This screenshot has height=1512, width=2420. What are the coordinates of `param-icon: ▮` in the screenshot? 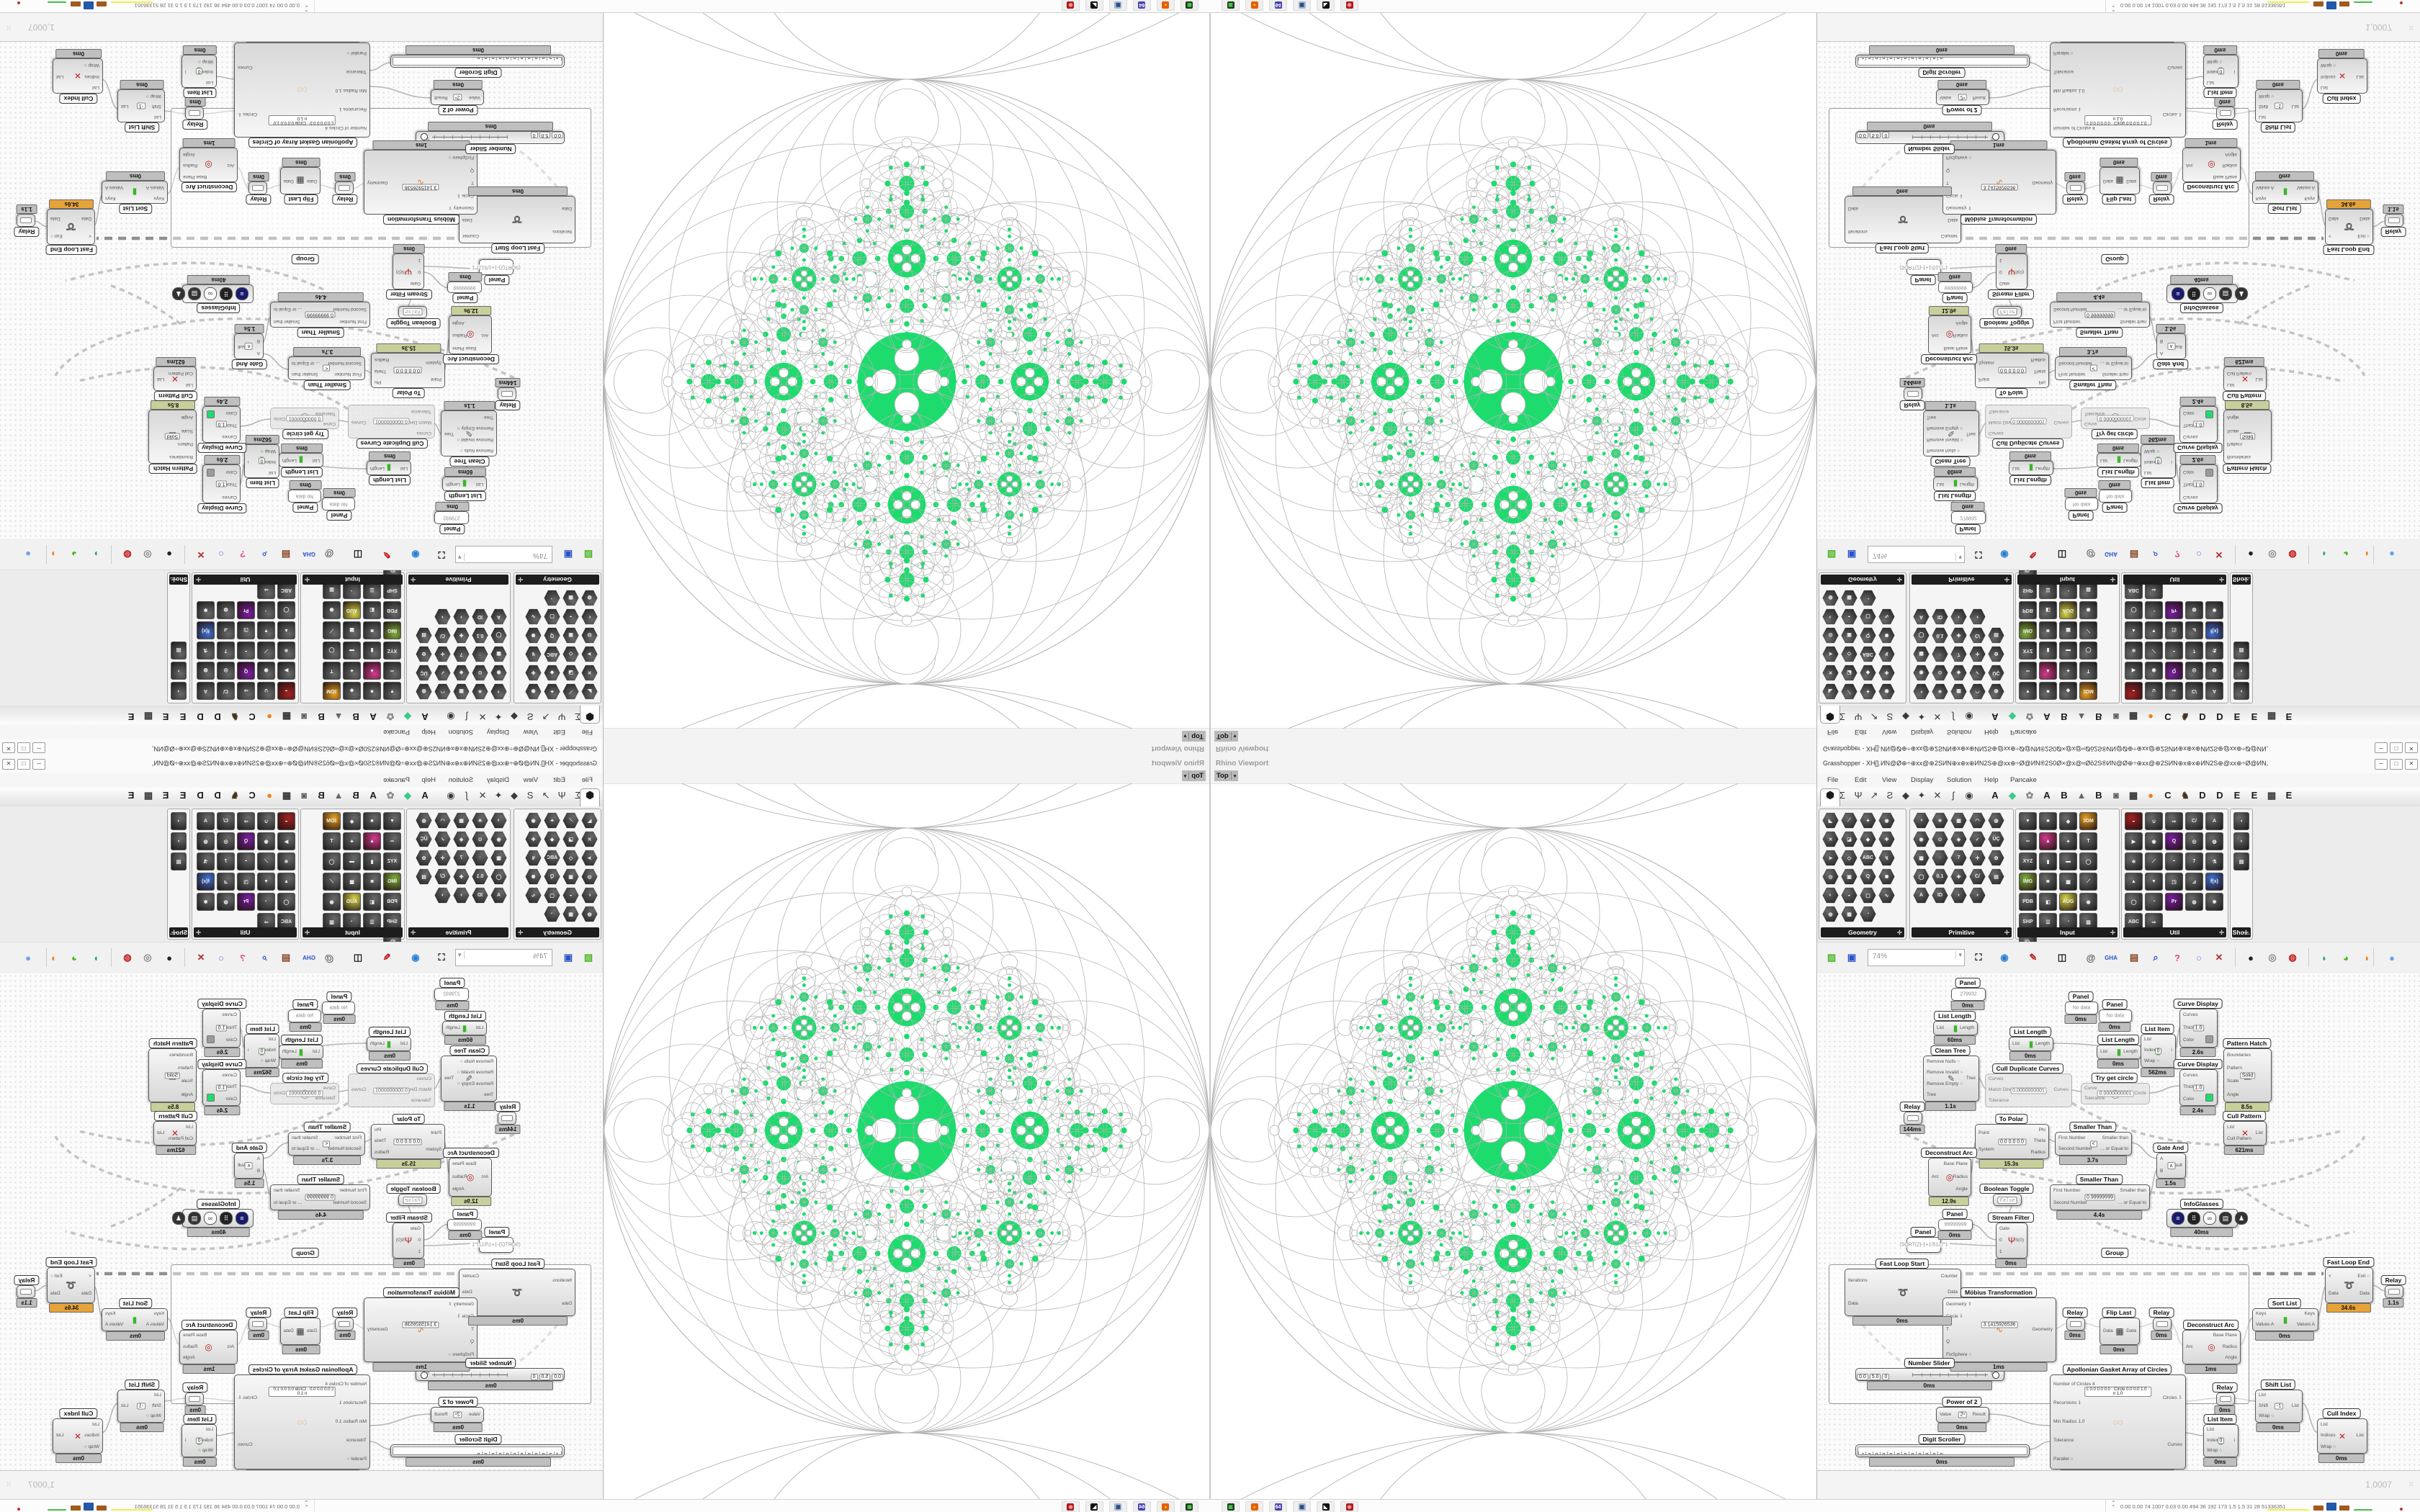 It's located at (372, 861).